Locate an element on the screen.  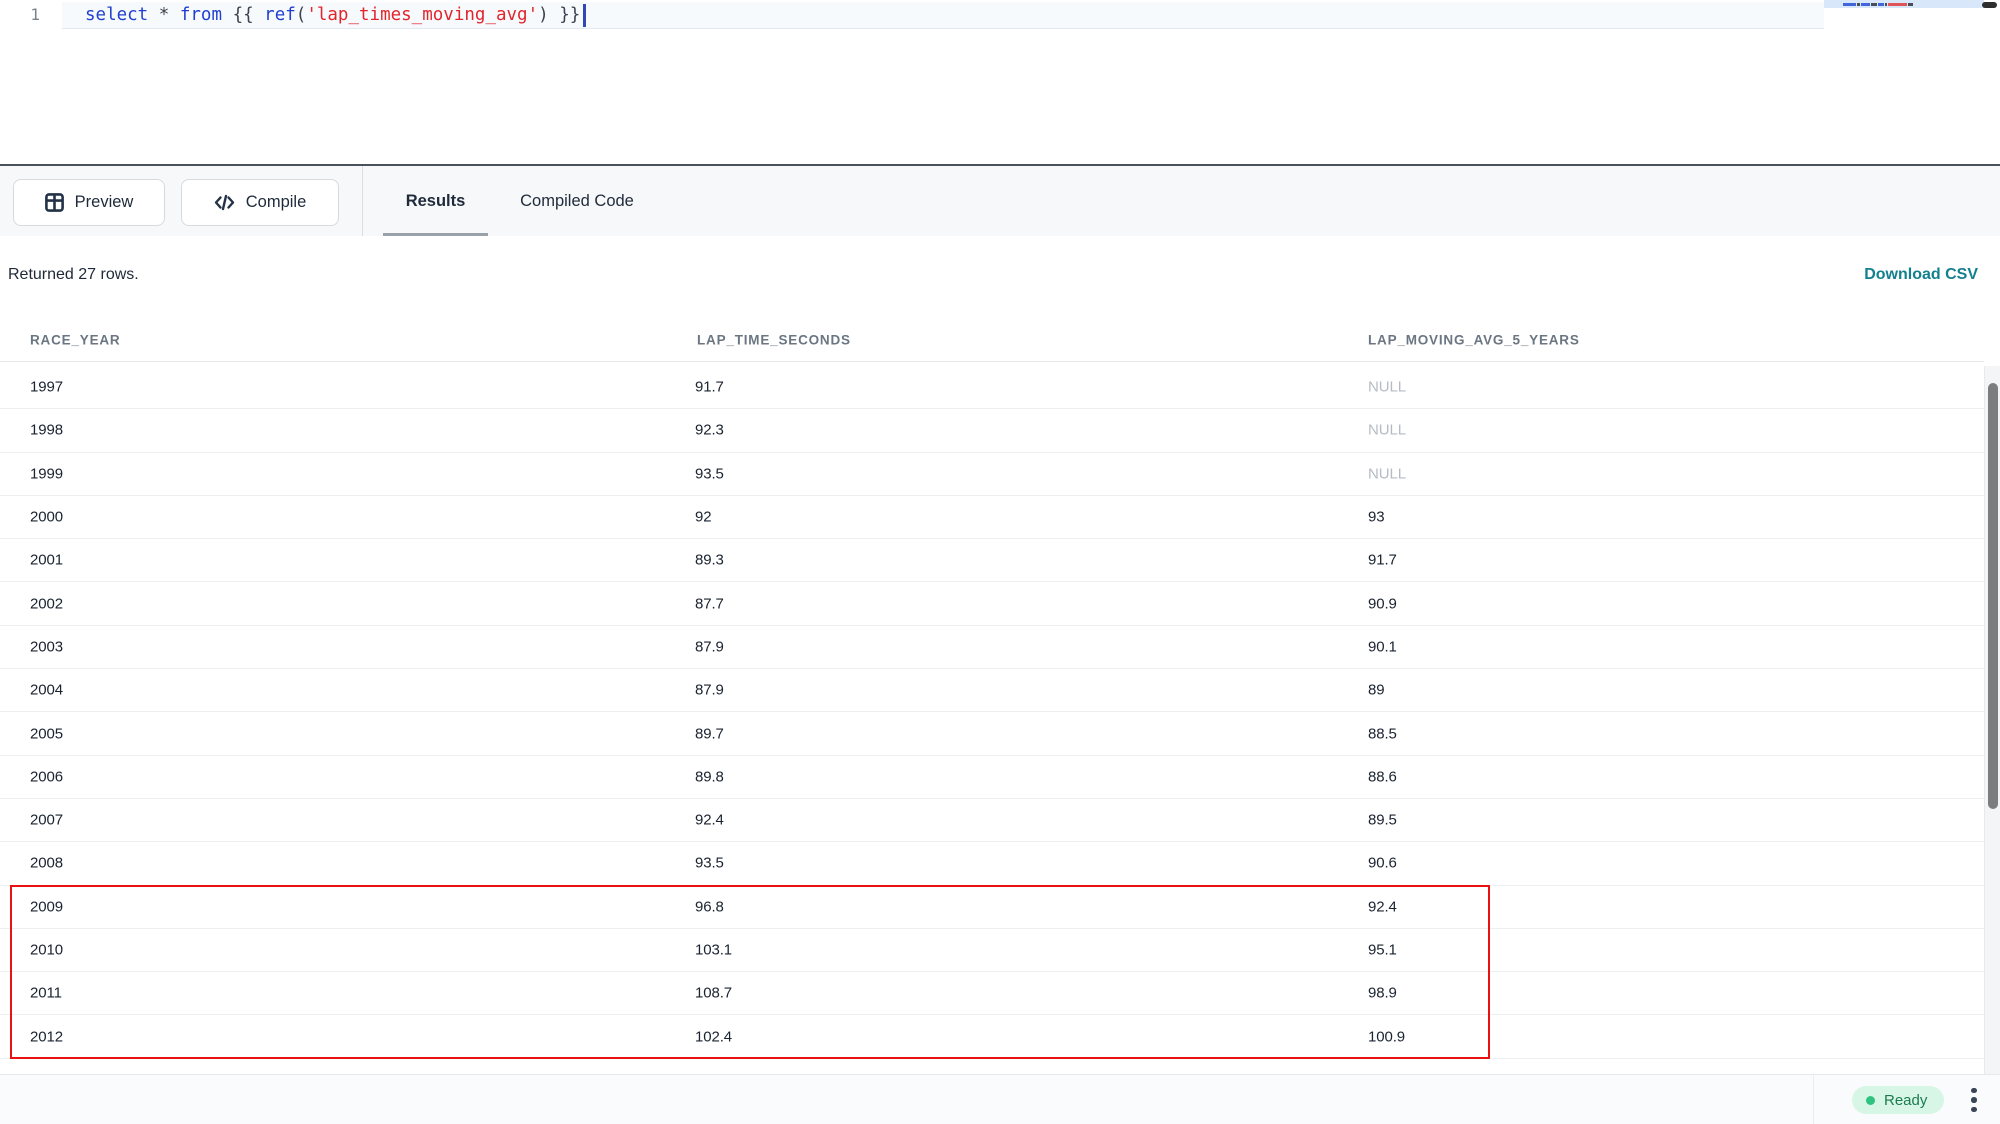
table-cell: 96.8 is located at coordinates (709, 907).